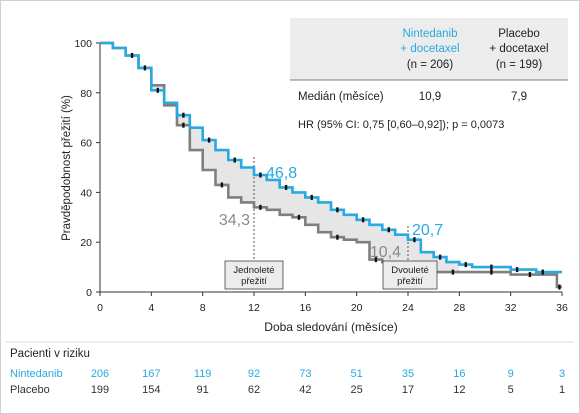 The height and width of the screenshot is (414, 580). What do you see at coordinates (459, 308) in the screenshot?
I see `x-tick-label: 28` at bounding box center [459, 308].